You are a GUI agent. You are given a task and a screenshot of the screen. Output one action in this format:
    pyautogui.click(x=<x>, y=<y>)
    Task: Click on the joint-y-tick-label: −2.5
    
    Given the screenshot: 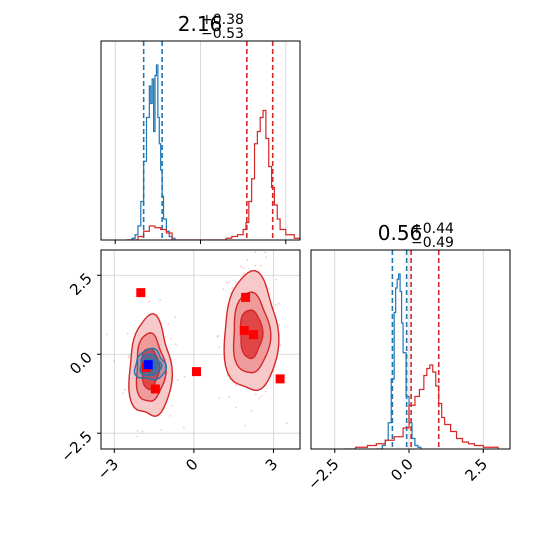 What is the action you would take?
    pyautogui.click(x=76, y=446)
    